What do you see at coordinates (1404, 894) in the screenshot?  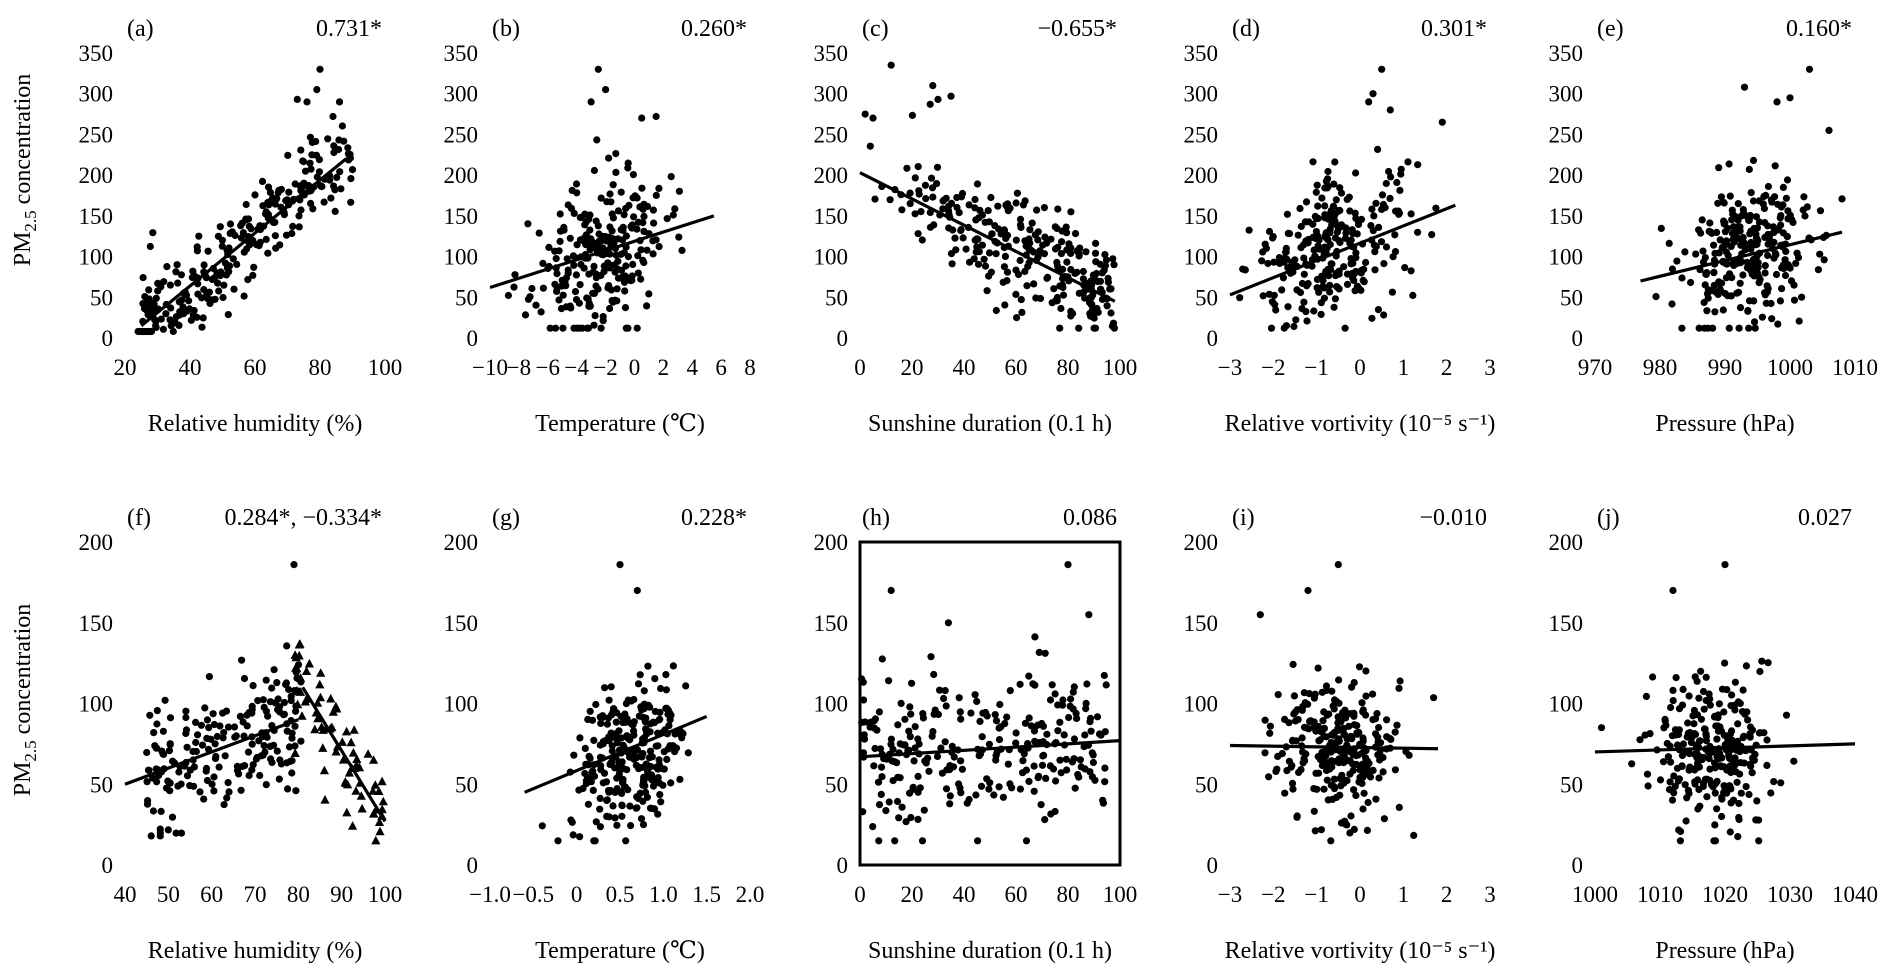 I see `x-tick-label: 1` at bounding box center [1404, 894].